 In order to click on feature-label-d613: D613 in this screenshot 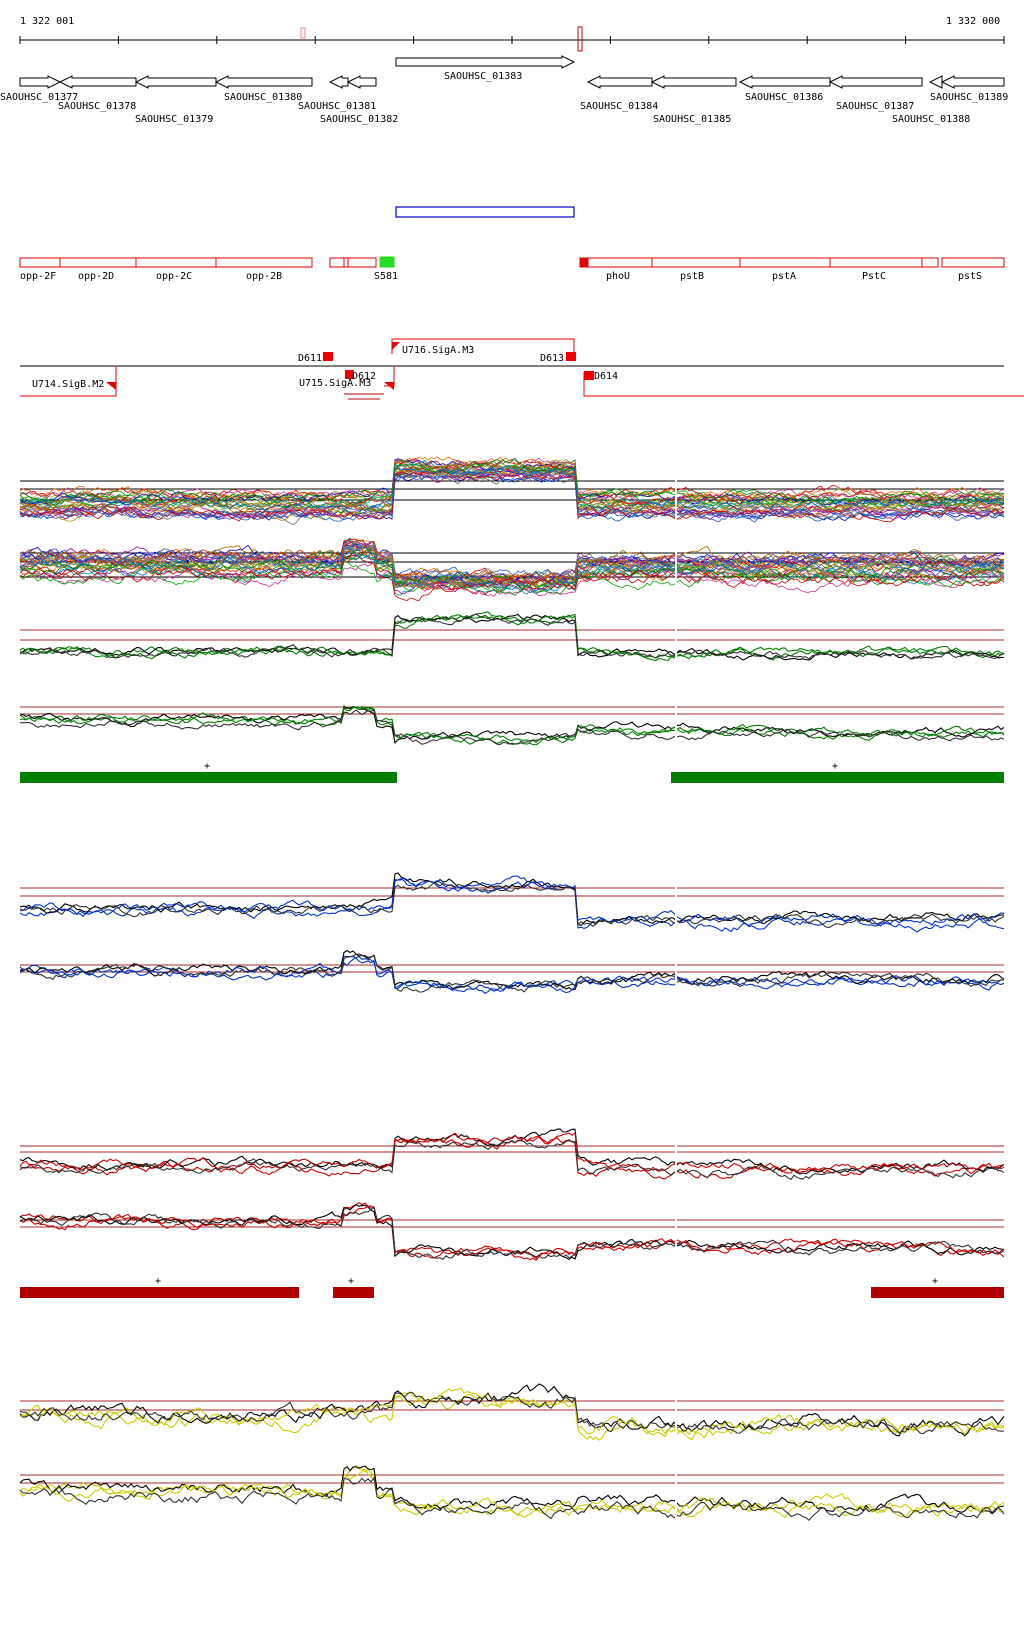, I will do `click(552, 358)`.